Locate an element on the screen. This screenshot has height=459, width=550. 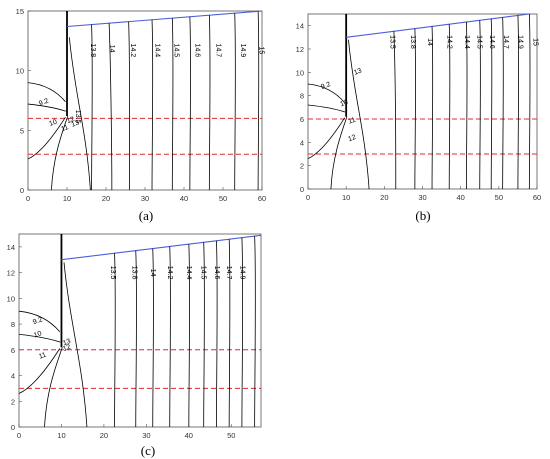
panel-2-contour-14.9 is located at coordinates (518, 102).